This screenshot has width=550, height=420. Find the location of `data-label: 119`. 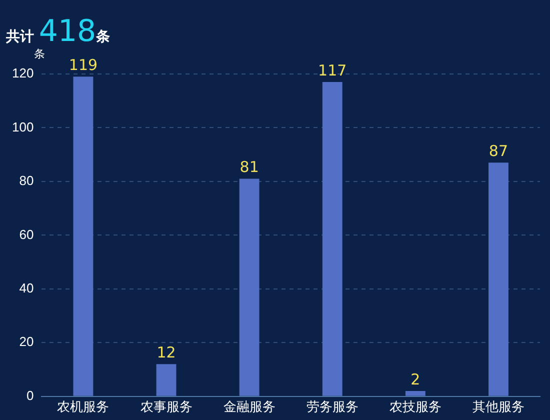

data-label: 119 is located at coordinates (83, 65).